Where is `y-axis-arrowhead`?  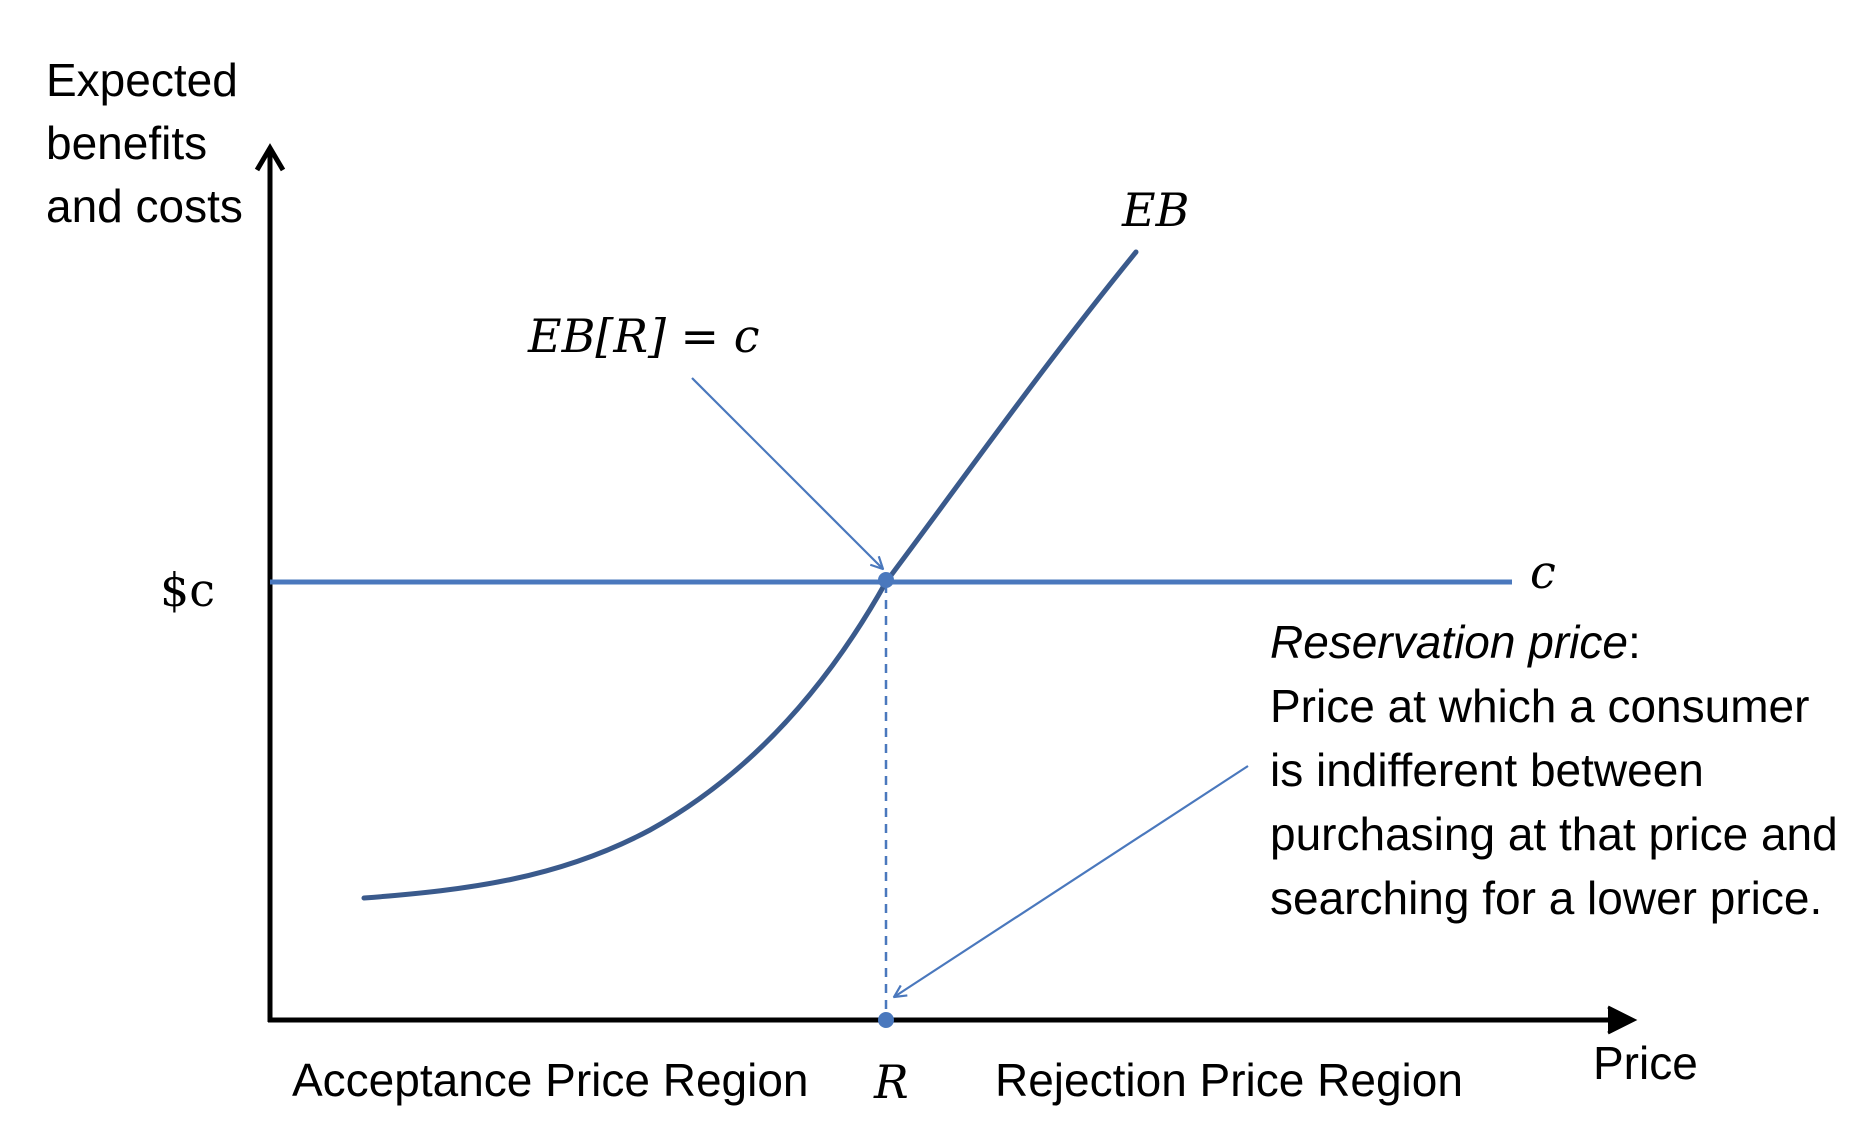 y-axis-arrowhead is located at coordinates (270, 157).